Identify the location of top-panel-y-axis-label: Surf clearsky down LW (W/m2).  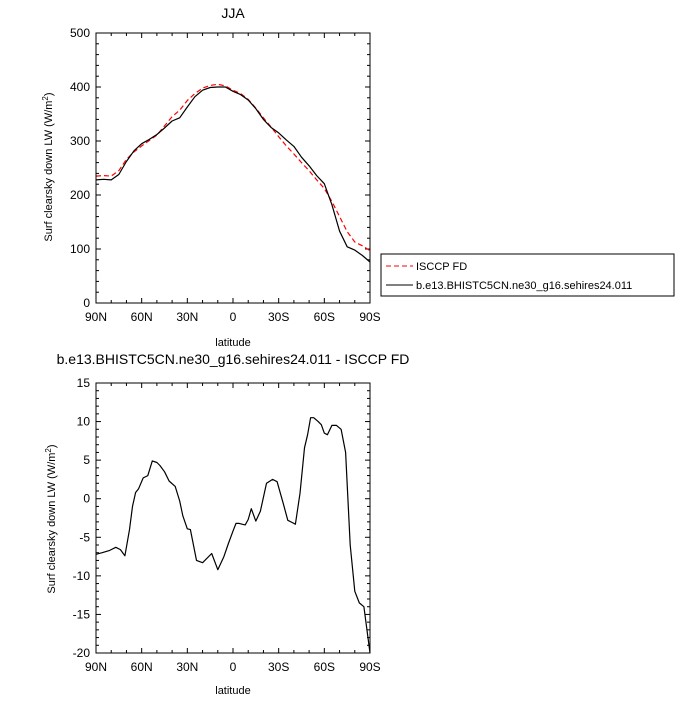
(48, 166).